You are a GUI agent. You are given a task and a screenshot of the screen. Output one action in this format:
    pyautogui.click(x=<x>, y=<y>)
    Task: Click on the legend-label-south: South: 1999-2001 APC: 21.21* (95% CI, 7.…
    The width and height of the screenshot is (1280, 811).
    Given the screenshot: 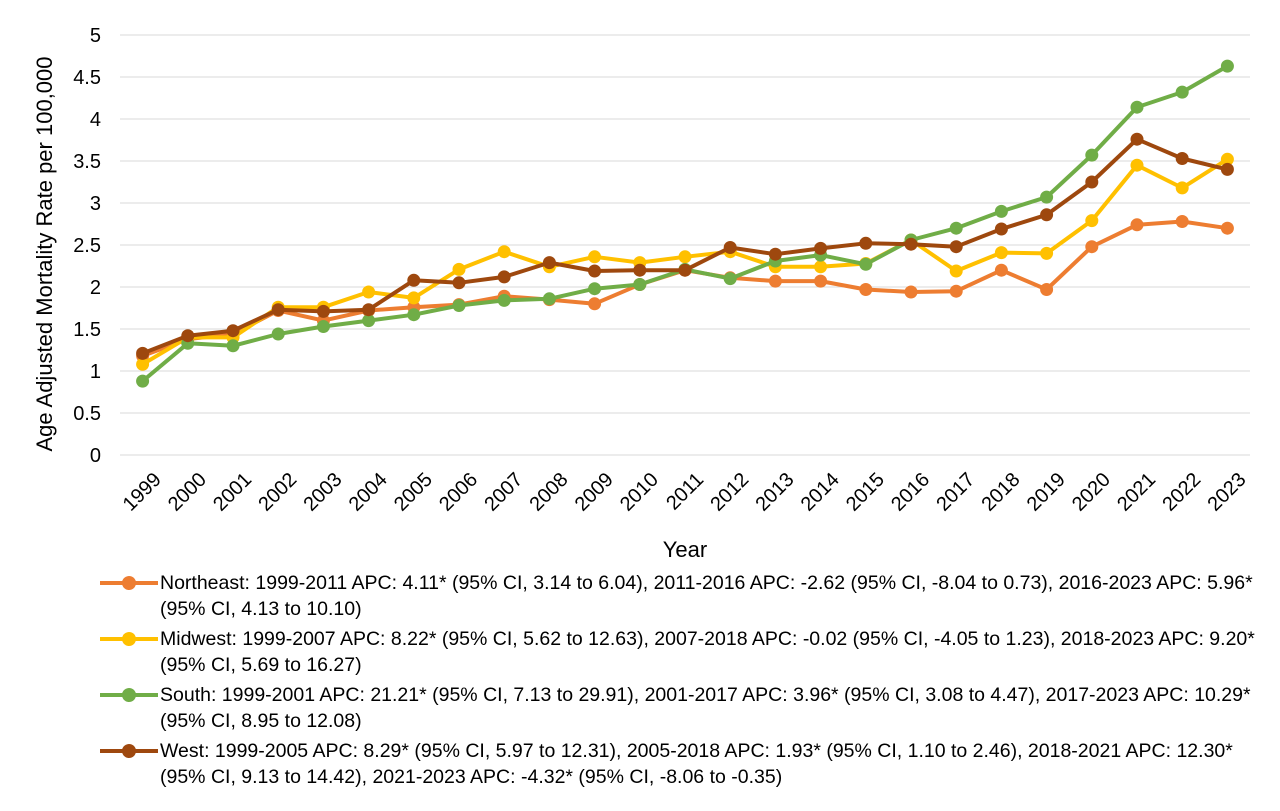 What is the action you would take?
    pyautogui.click(x=705, y=708)
    